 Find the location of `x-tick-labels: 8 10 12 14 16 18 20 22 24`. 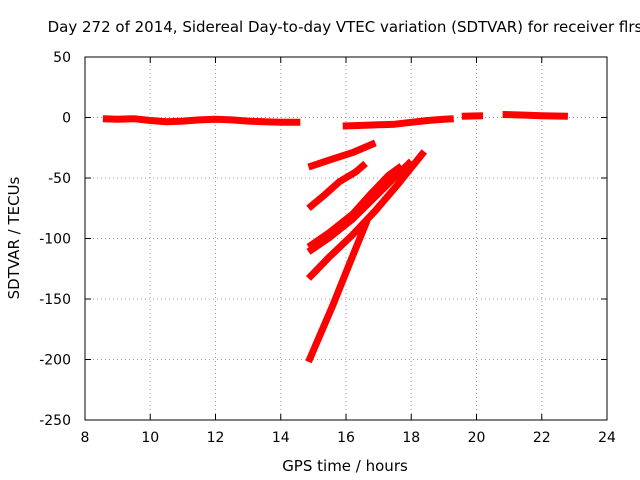

x-tick-labels: 8 10 12 14 16 18 20 22 24 is located at coordinates (348, 438).